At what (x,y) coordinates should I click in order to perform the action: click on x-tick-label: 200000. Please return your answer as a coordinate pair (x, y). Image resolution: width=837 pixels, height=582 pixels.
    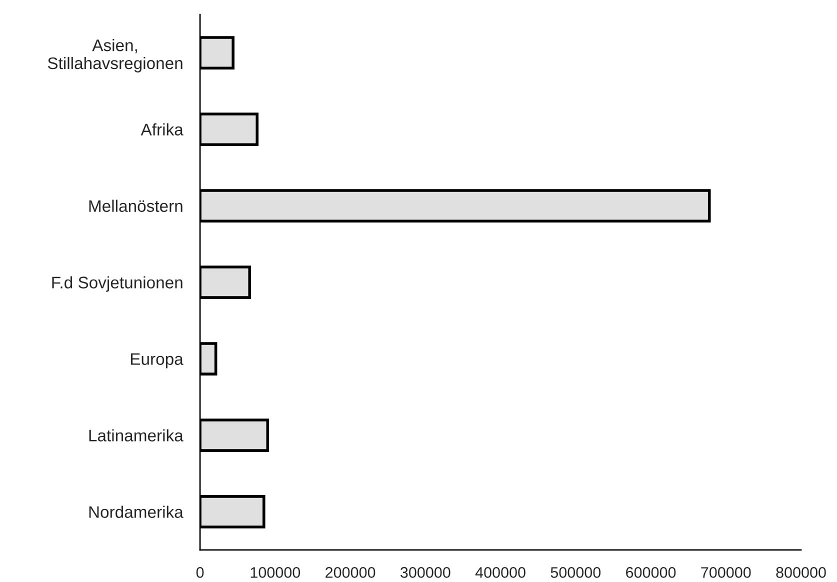
    Looking at the image, I should click on (351, 572).